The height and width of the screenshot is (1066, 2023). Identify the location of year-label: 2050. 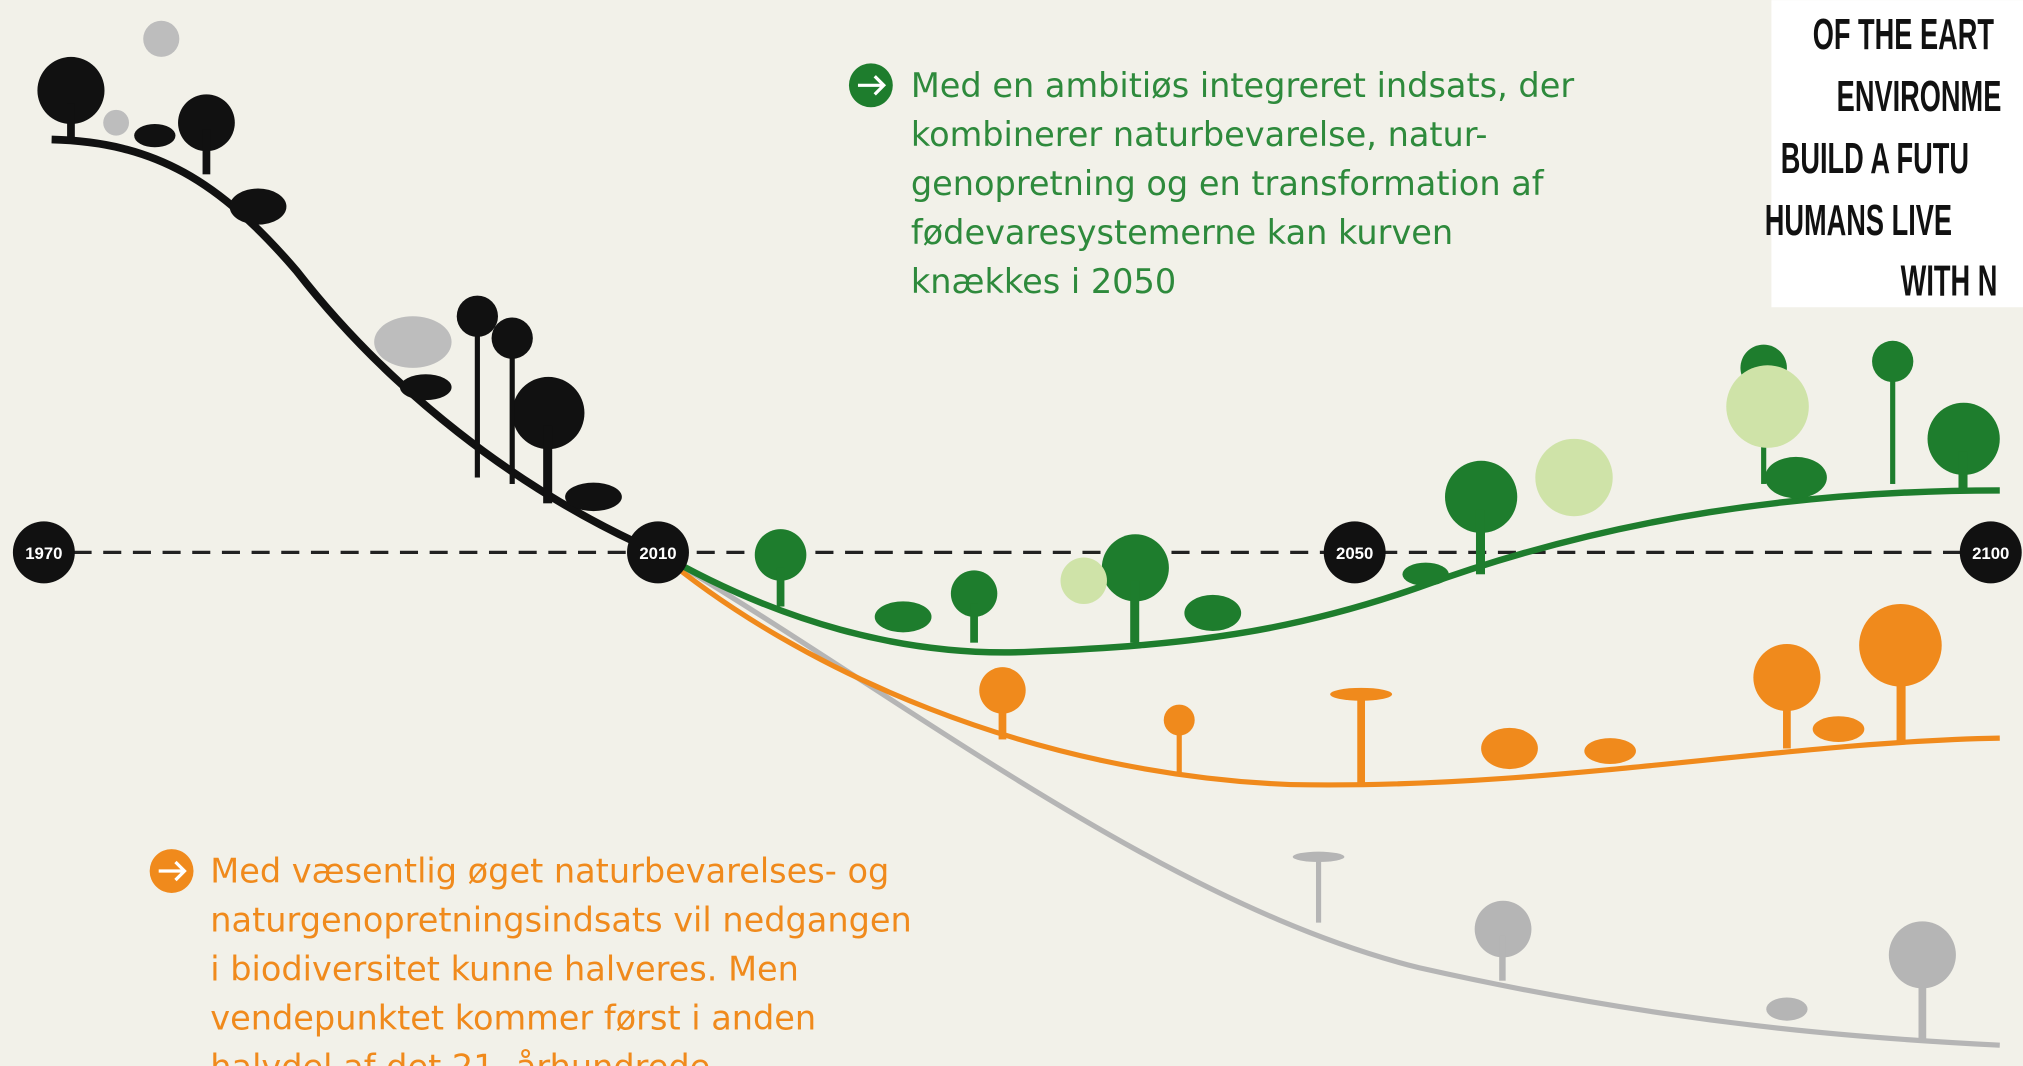
(1354, 553).